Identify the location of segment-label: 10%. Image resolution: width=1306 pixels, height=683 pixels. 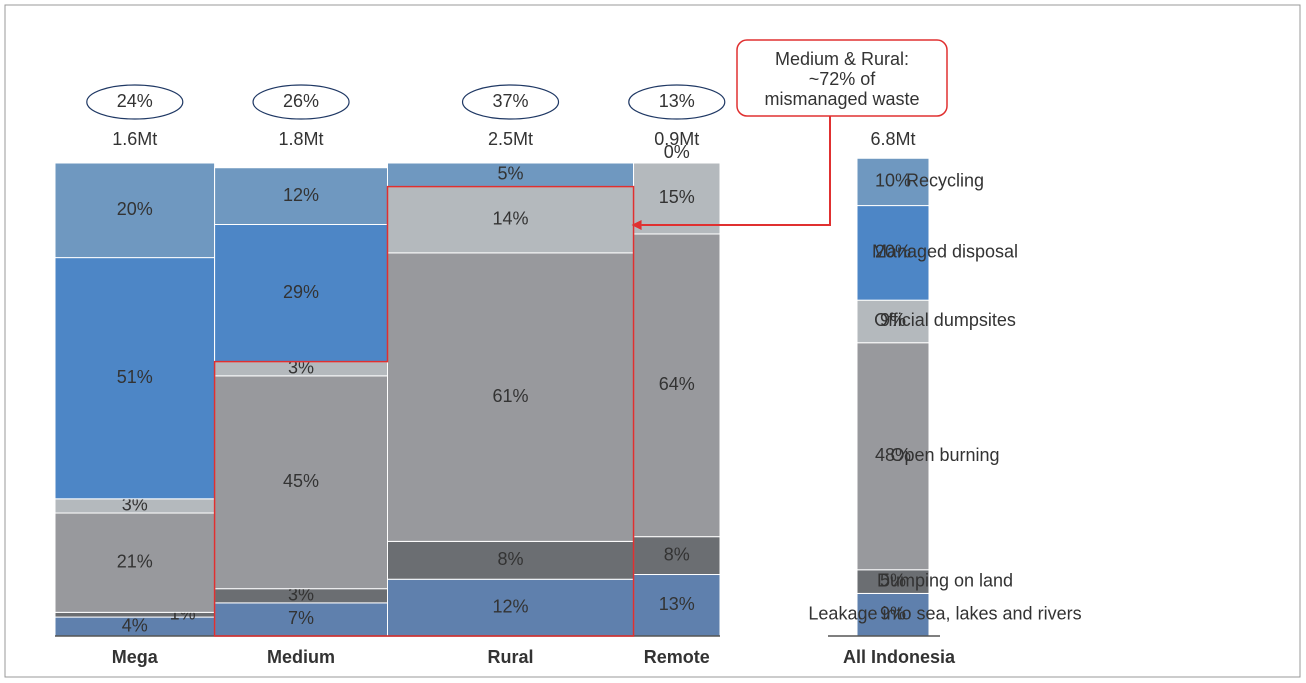
(893, 181).